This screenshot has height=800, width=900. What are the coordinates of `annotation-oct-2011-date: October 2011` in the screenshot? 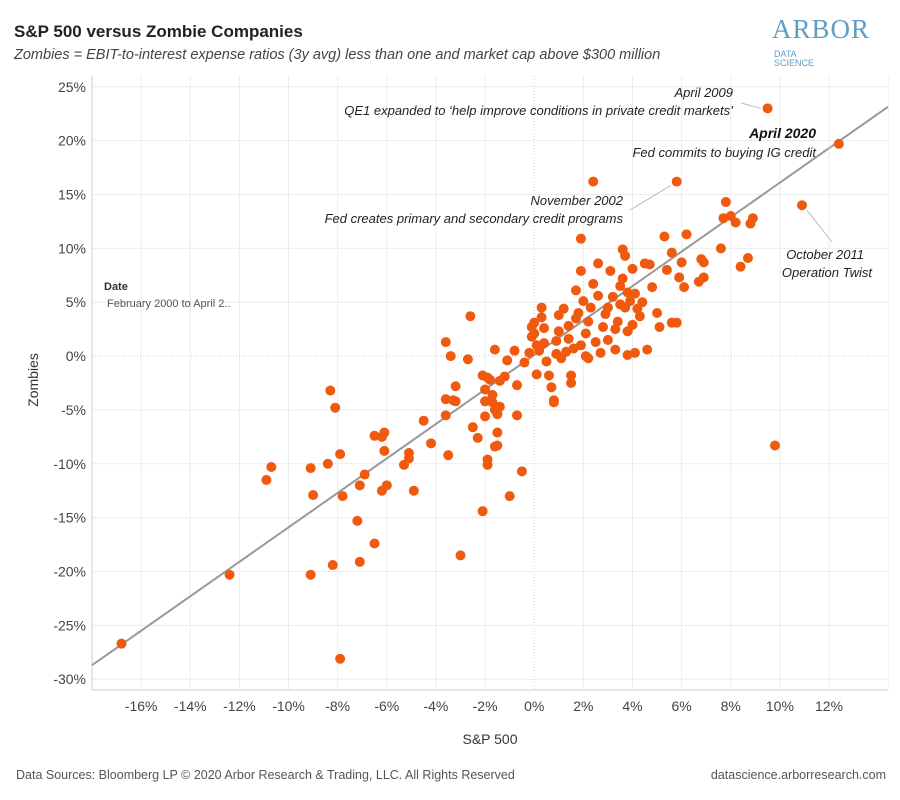 It's located at (825, 254).